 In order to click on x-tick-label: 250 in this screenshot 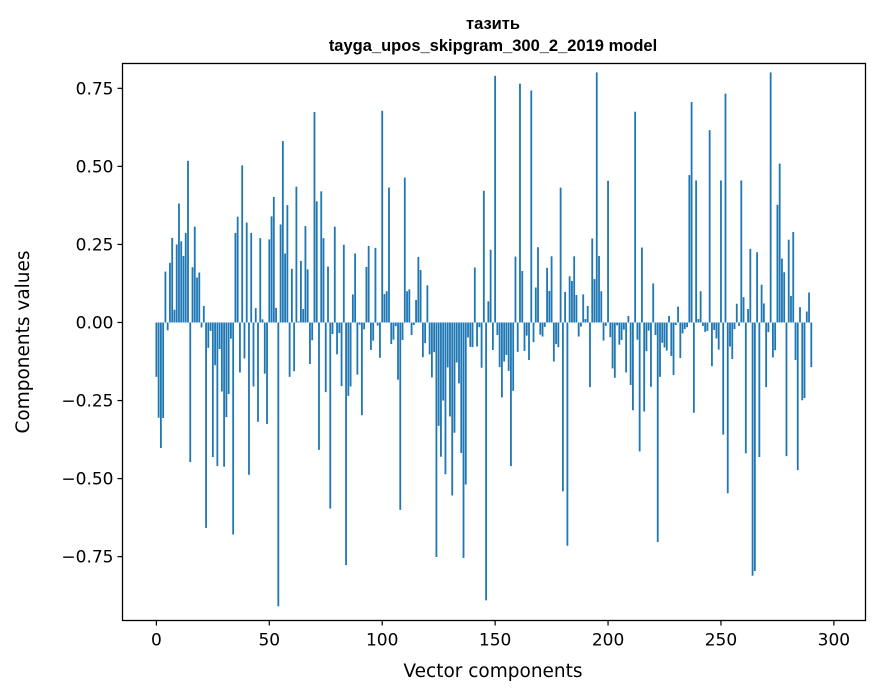, I will do `click(721, 641)`.